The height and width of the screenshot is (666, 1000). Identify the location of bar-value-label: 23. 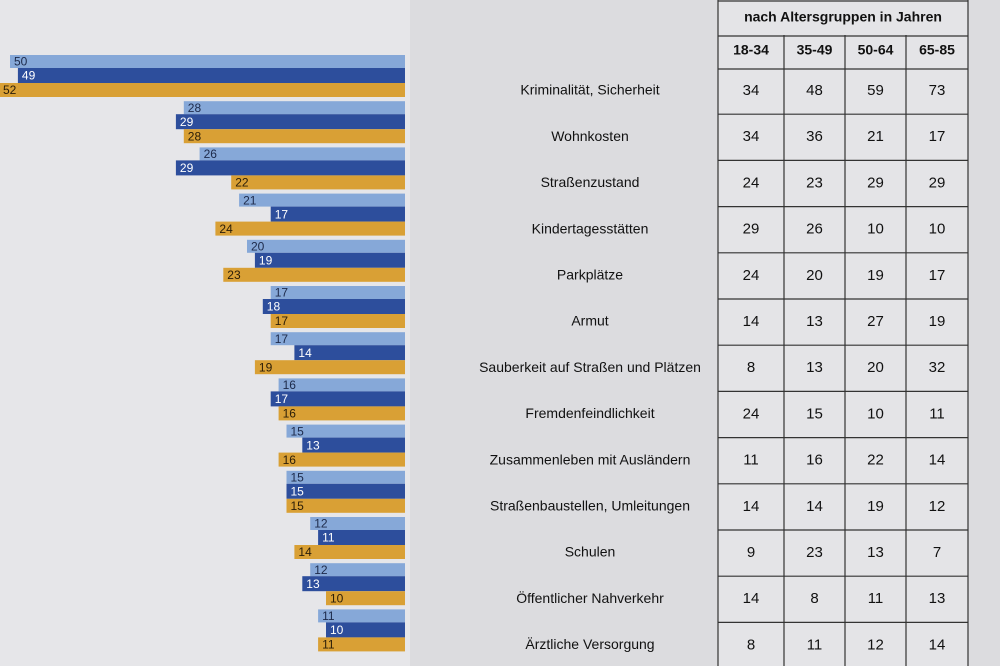
(234, 275).